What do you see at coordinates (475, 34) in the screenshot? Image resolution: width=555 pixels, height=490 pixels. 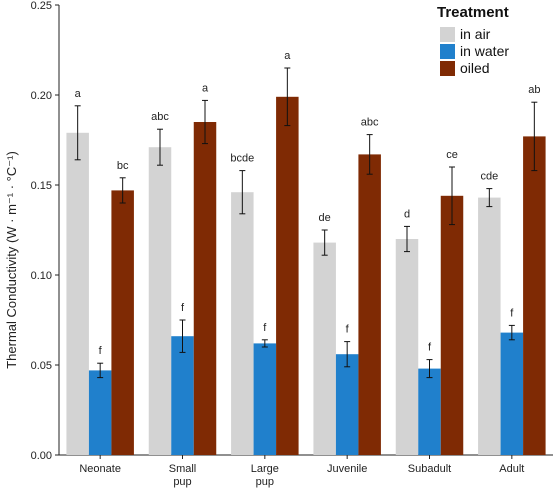 I see `legend-label: in air` at bounding box center [475, 34].